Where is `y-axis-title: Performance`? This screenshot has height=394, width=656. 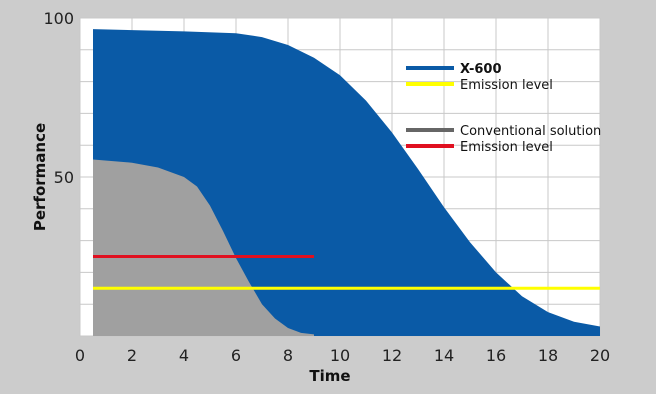
y-axis-title: Performance is located at coordinates (40, 177).